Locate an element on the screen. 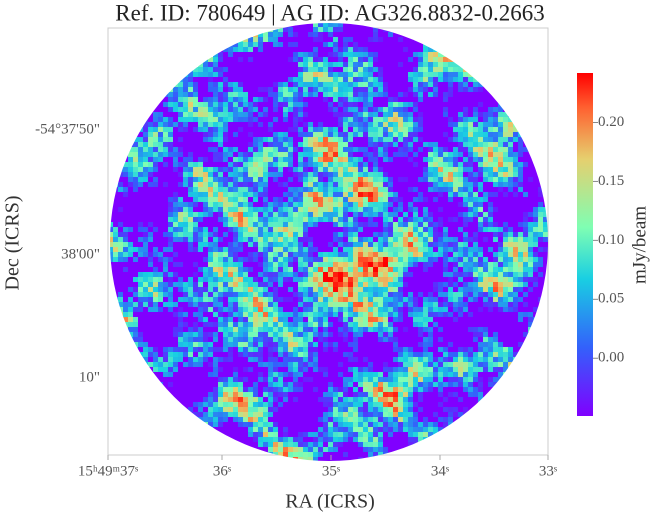 The image size is (653, 520). y-axis-label: Dec (ICRS) is located at coordinates (13, 243).